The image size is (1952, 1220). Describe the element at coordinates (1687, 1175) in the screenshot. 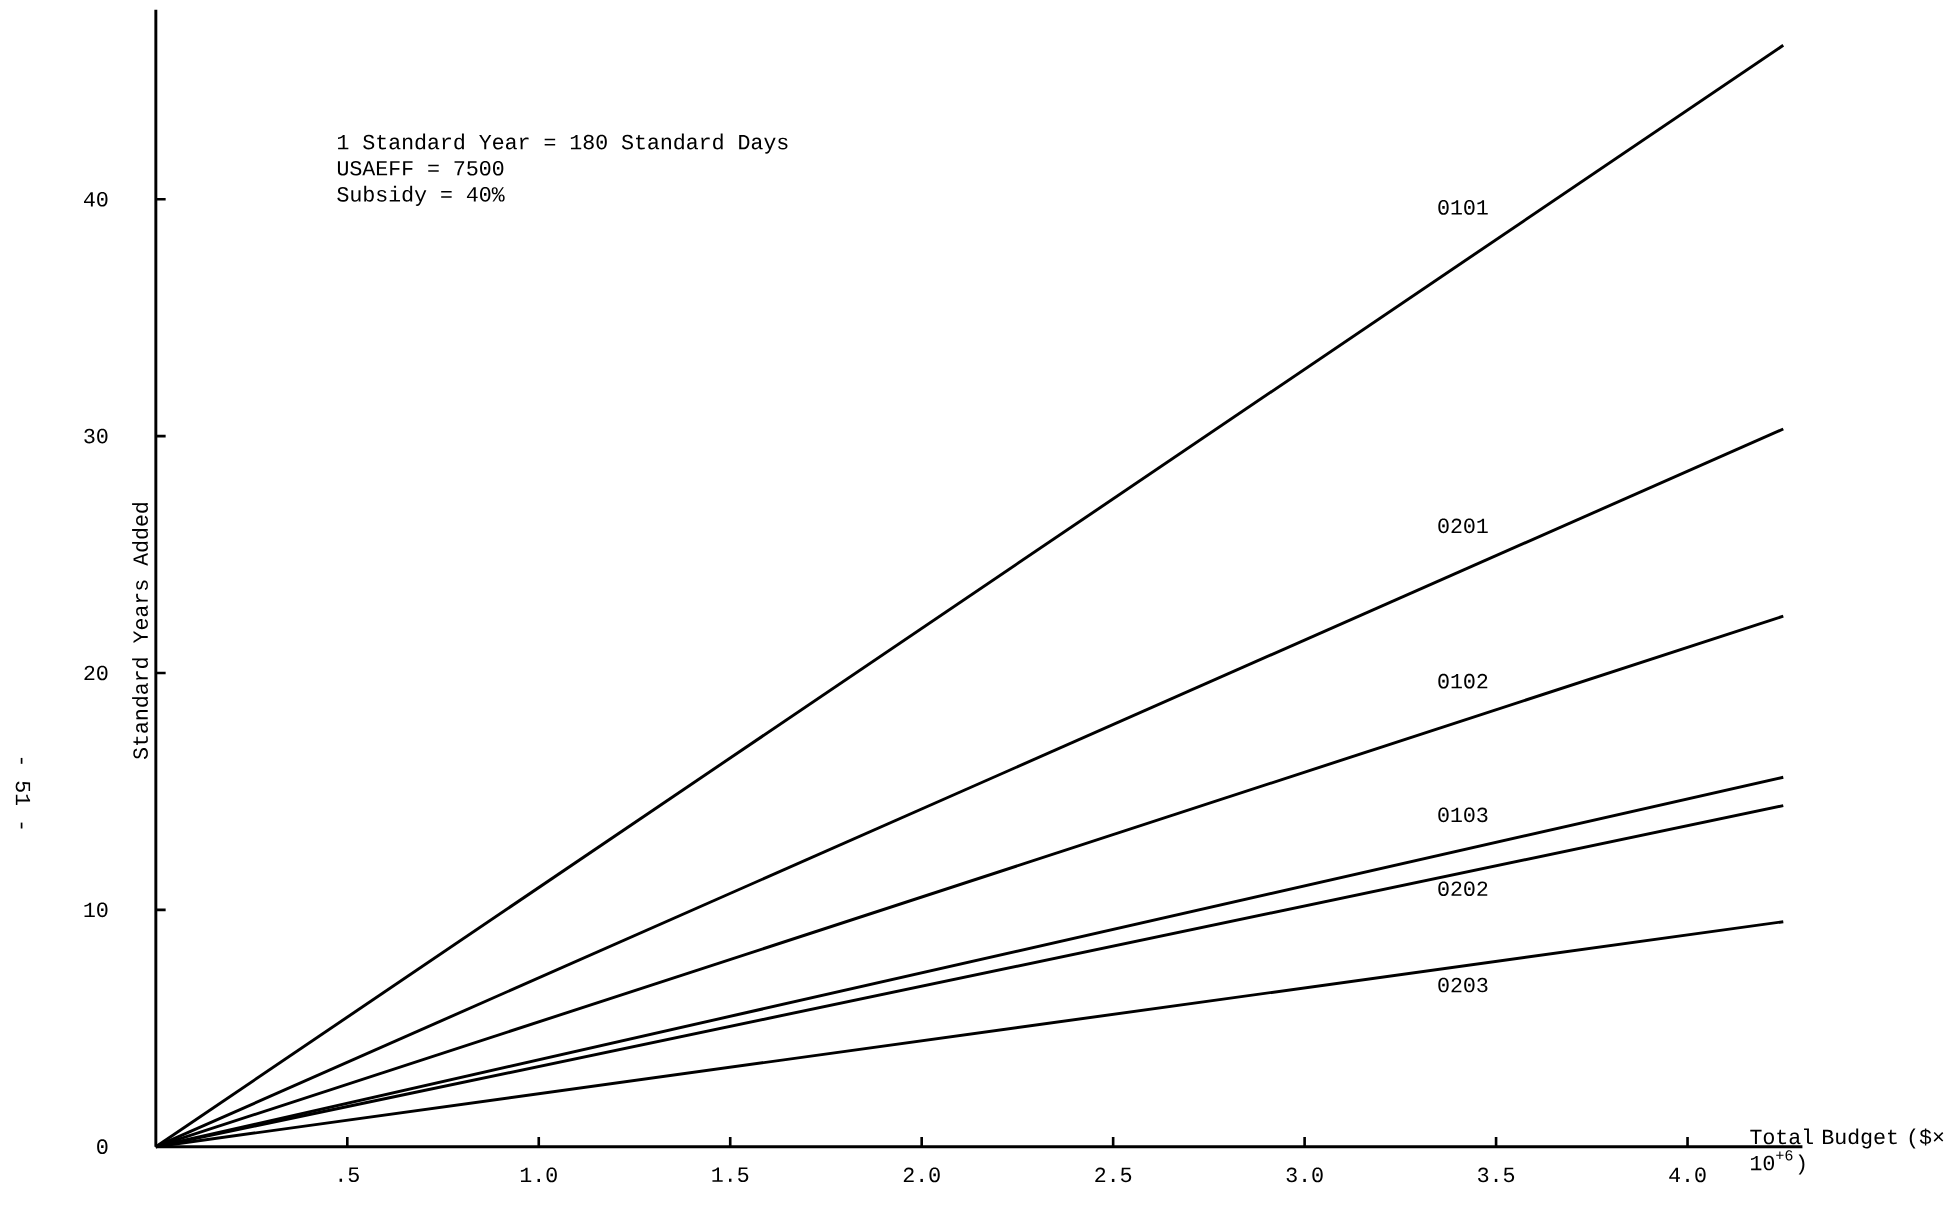

I see `x-tick-label: 4.0` at that location.